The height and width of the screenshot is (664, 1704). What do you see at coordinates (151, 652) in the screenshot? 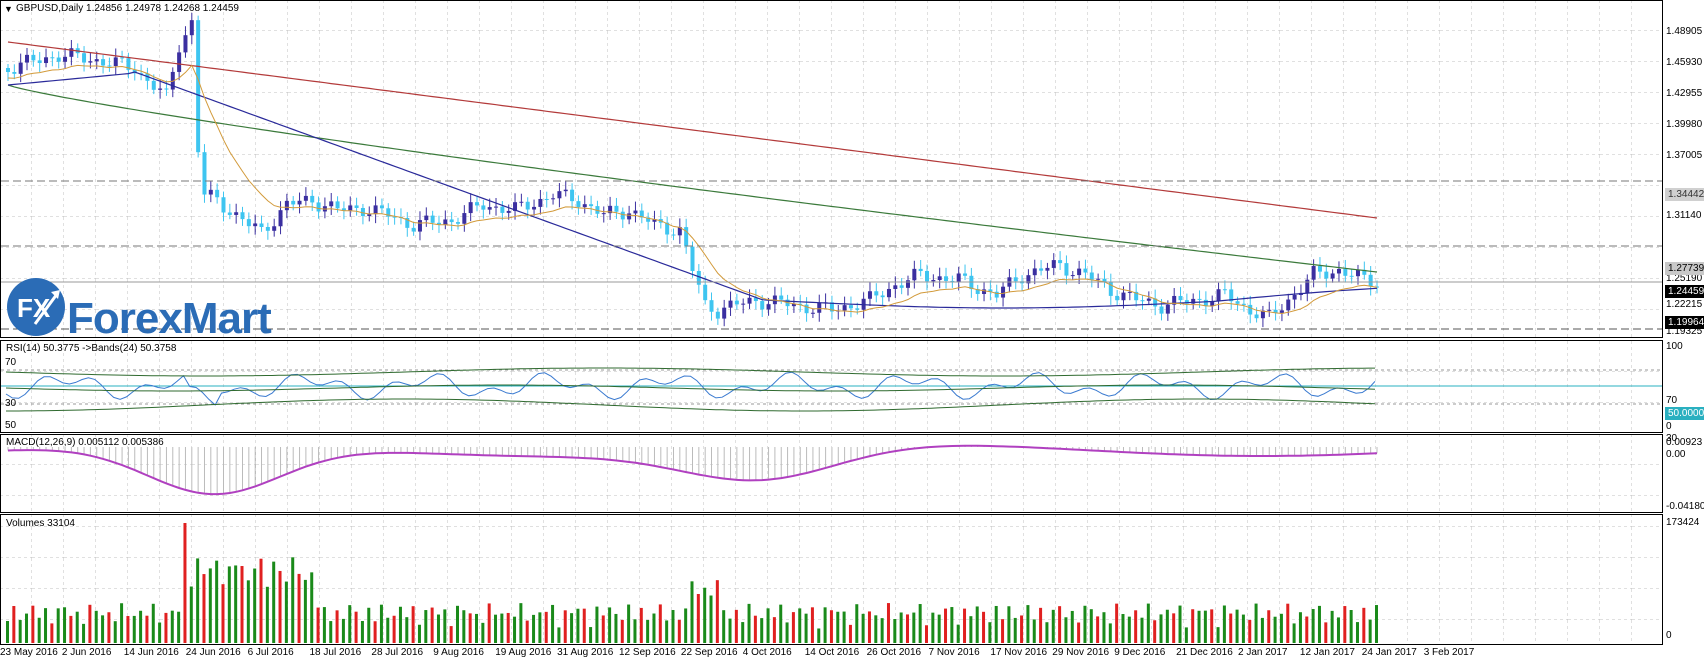
I see `date-label: 14 Jun 2016` at bounding box center [151, 652].